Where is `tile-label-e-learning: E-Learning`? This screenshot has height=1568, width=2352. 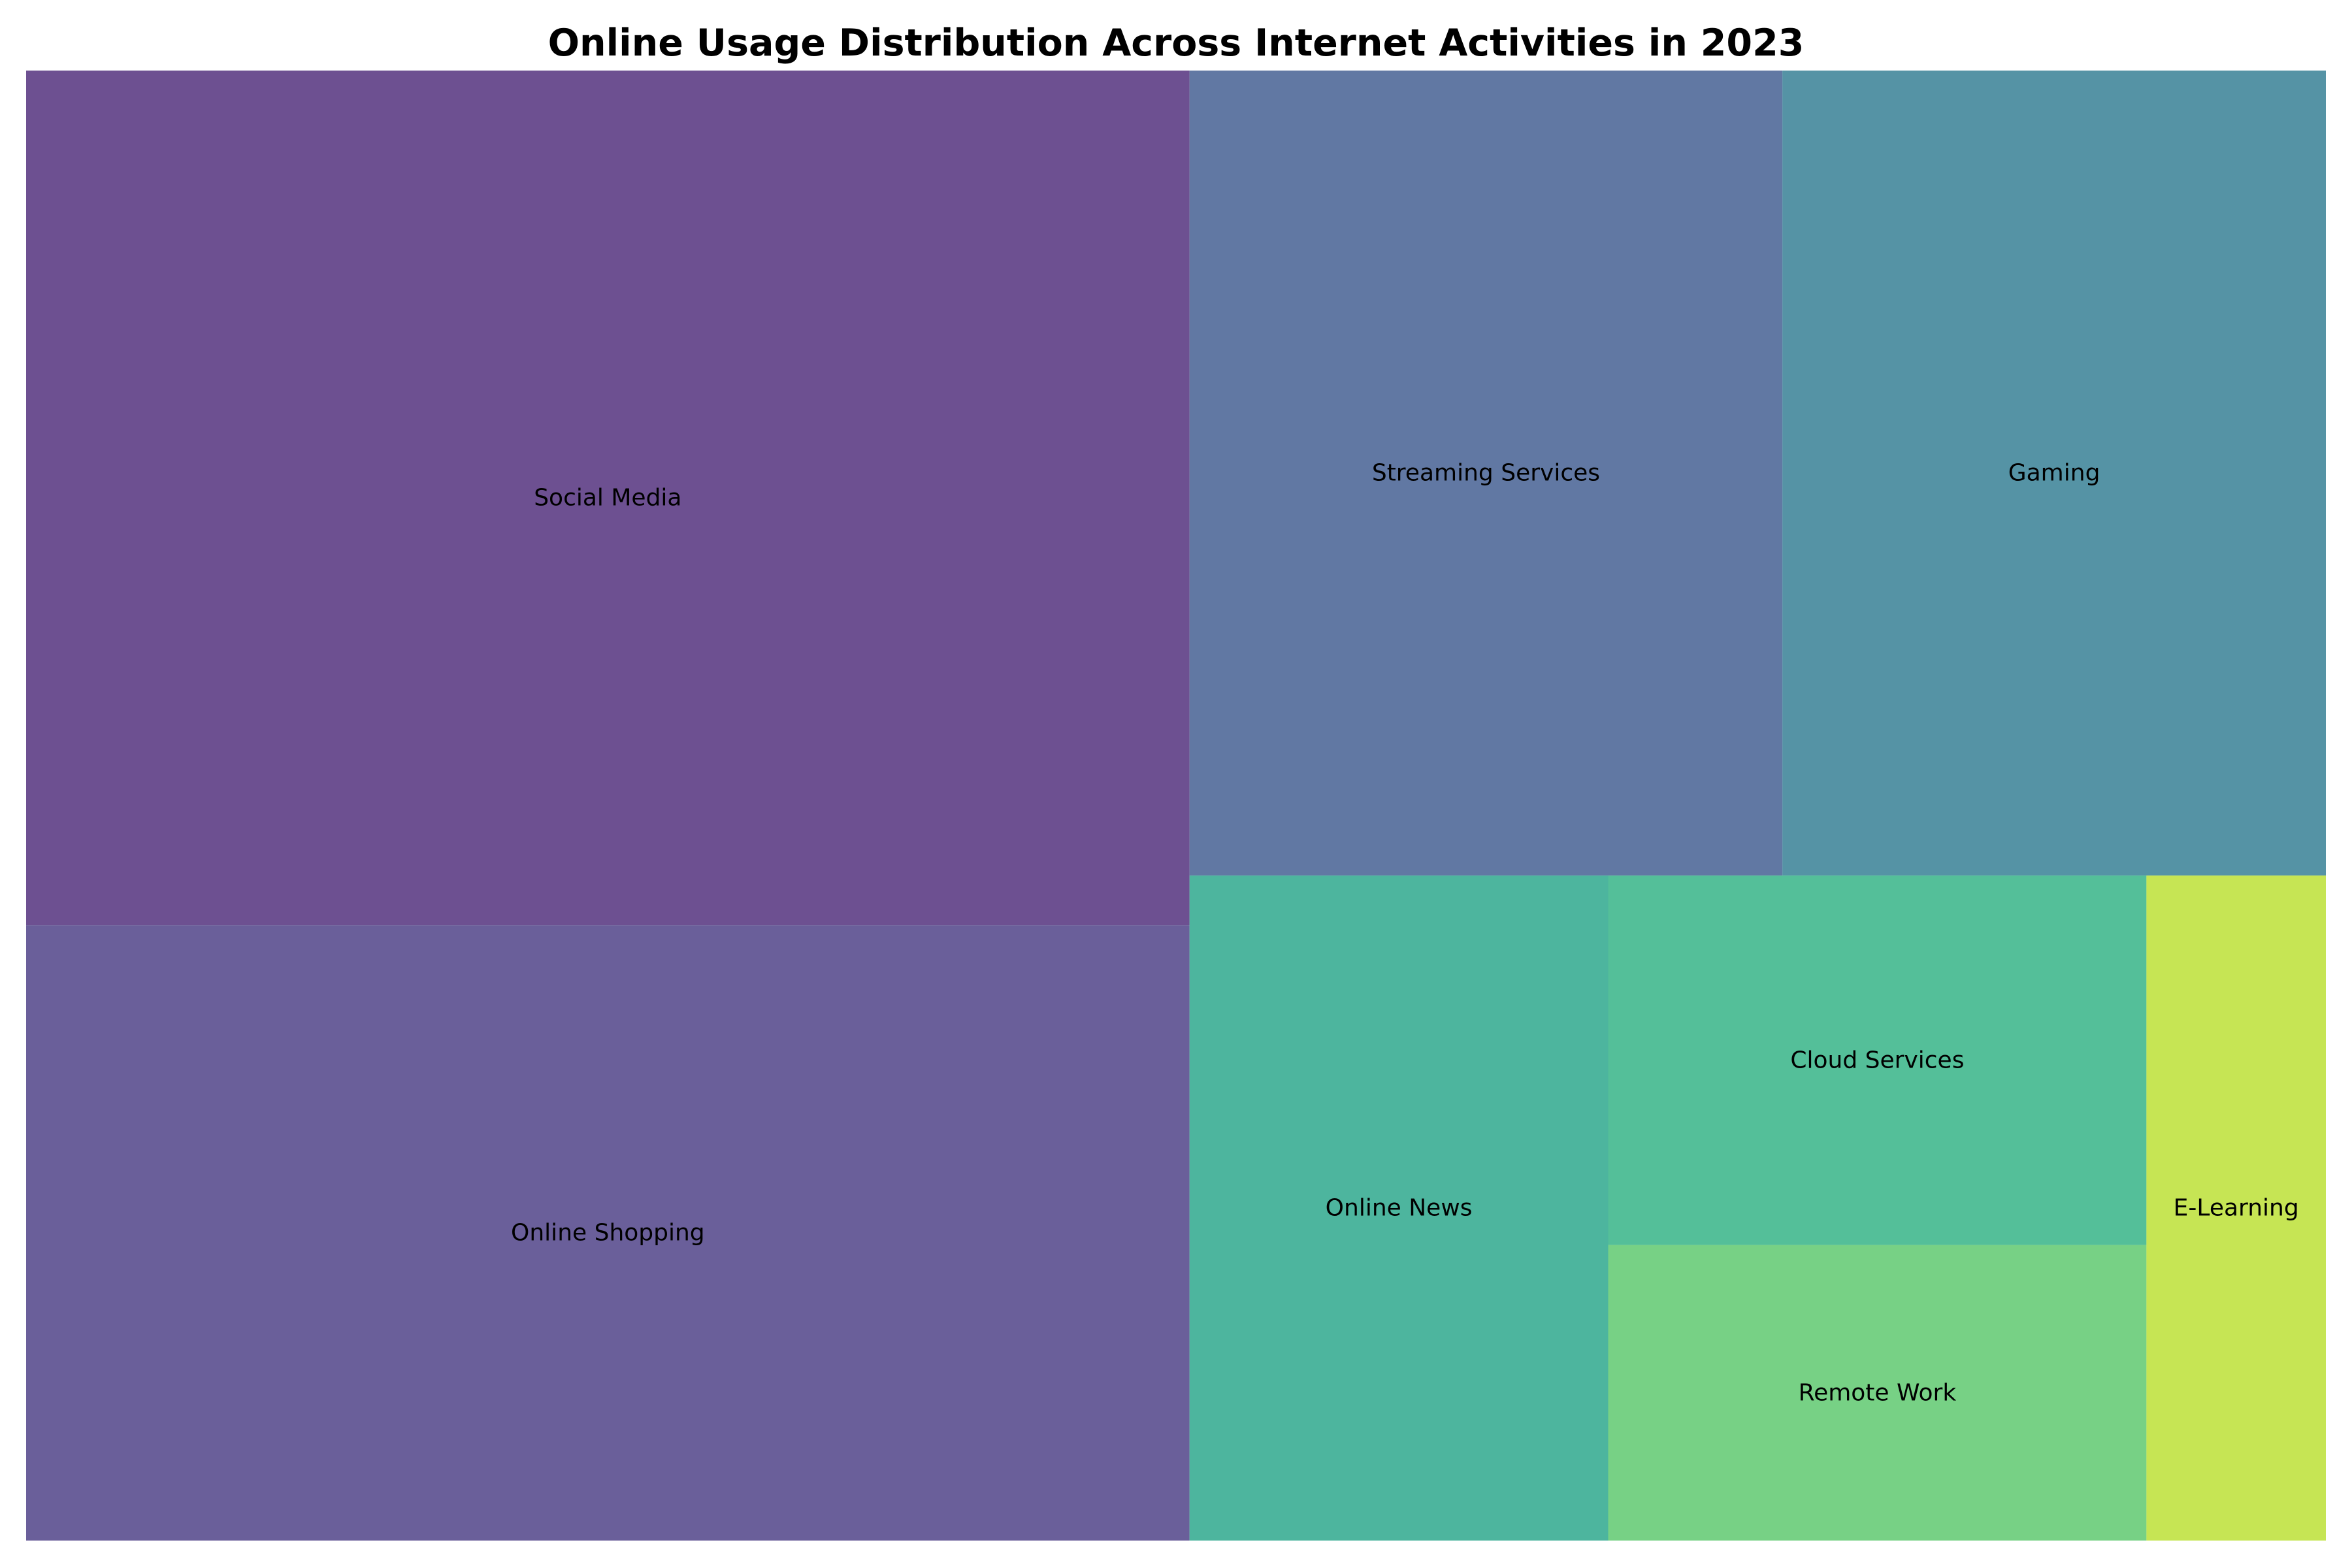
tile-label-e-learning: E-Learning is located at coordinates (2236, 1208).